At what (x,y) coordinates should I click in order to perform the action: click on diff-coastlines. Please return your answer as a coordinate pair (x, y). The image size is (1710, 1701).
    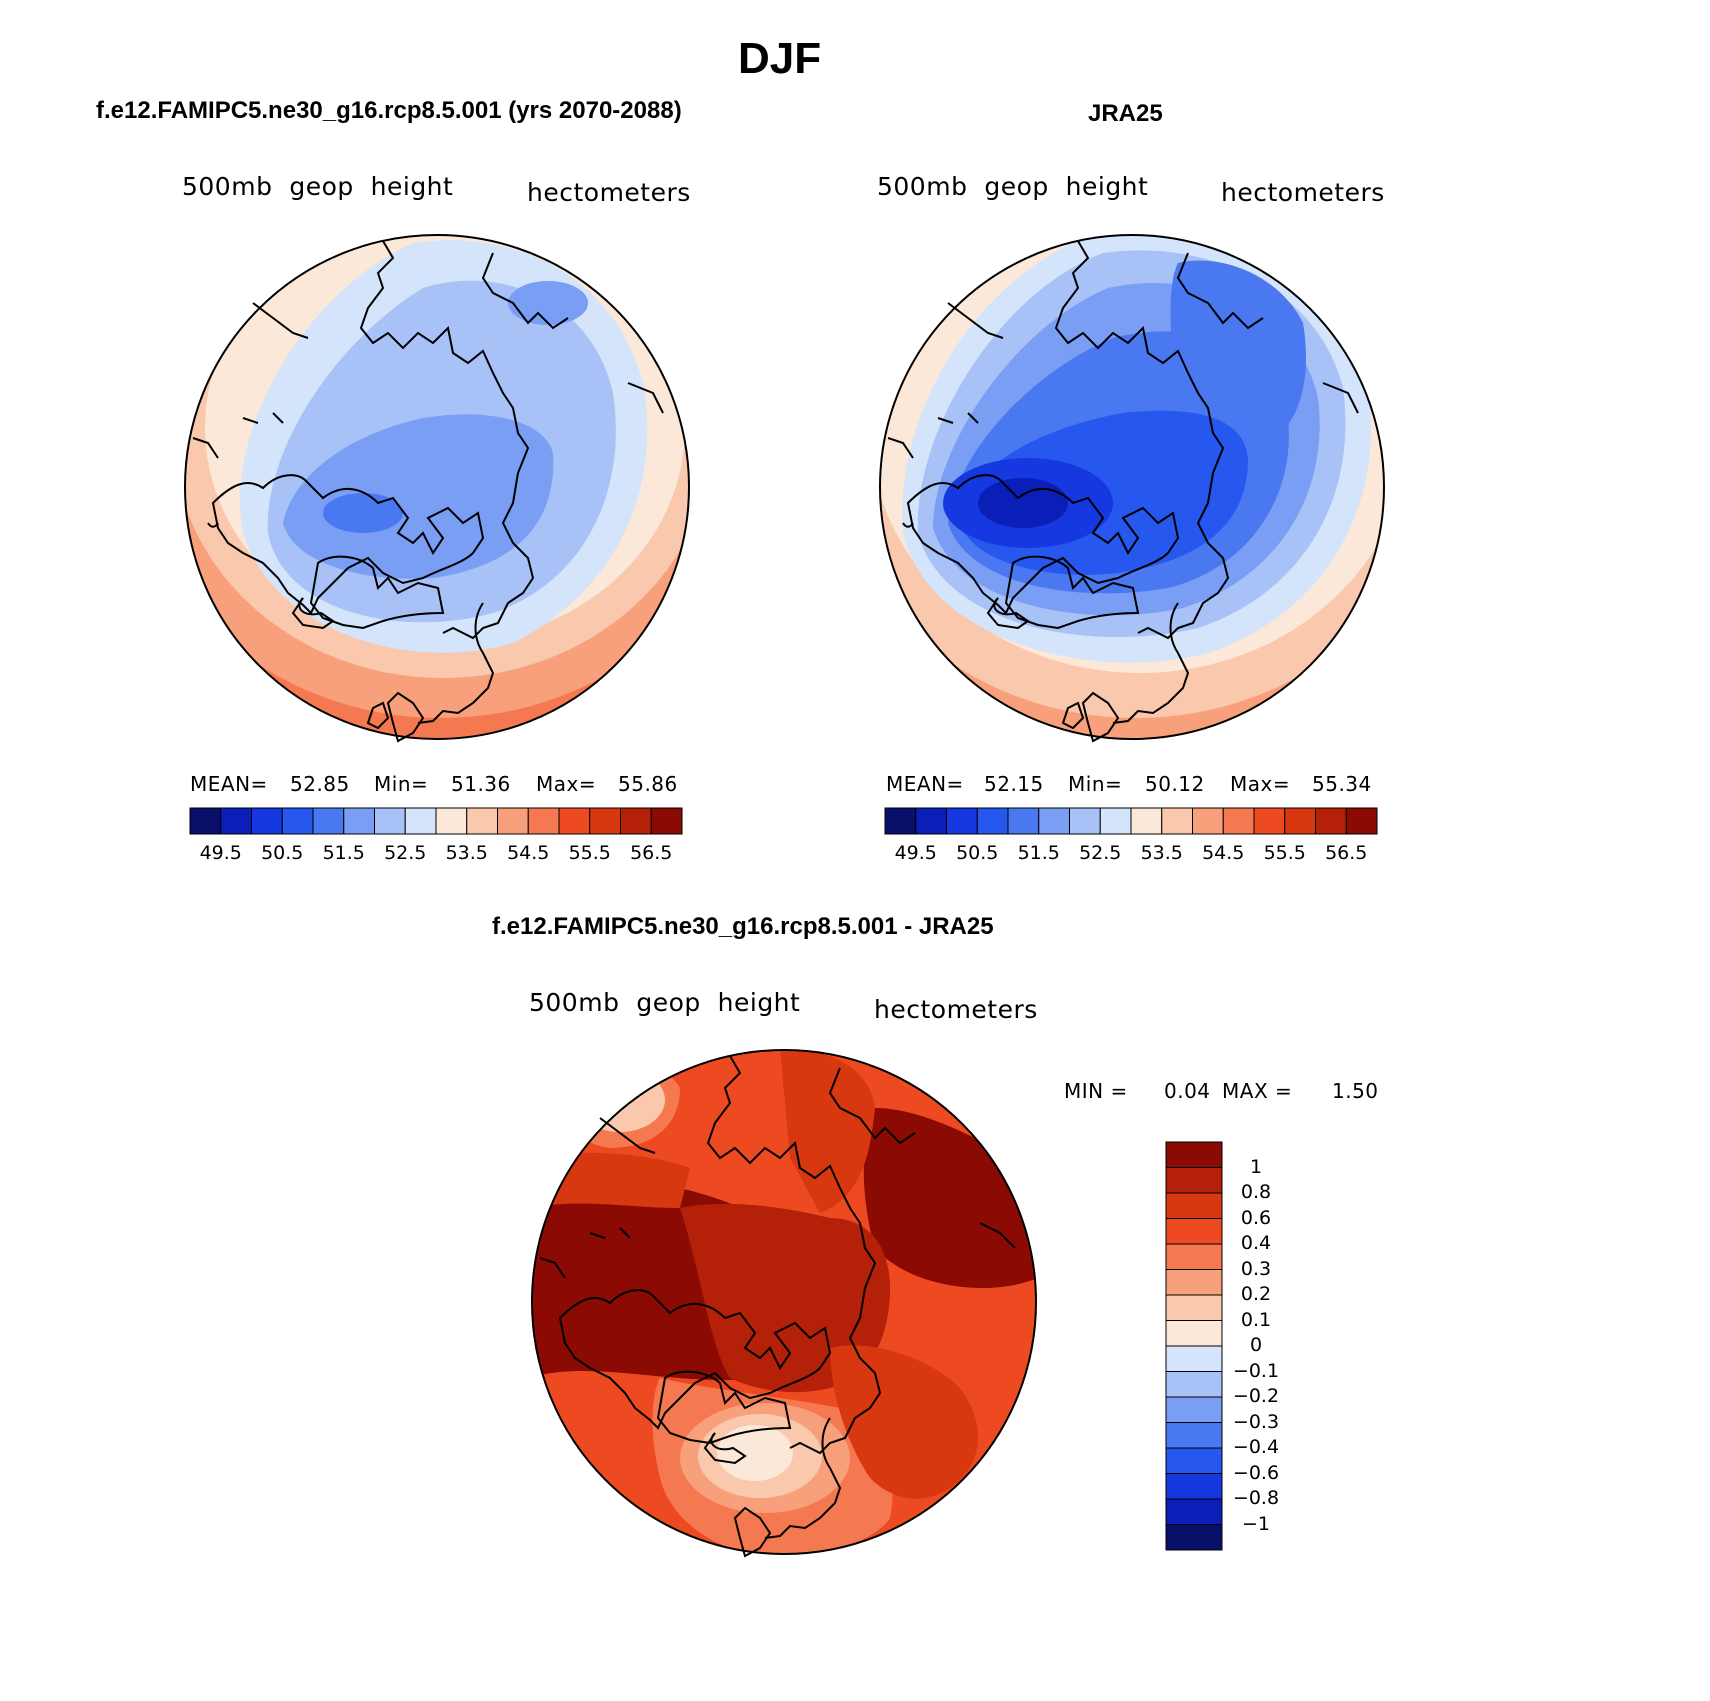
    Looking at the image, I should click on (777, 1306).